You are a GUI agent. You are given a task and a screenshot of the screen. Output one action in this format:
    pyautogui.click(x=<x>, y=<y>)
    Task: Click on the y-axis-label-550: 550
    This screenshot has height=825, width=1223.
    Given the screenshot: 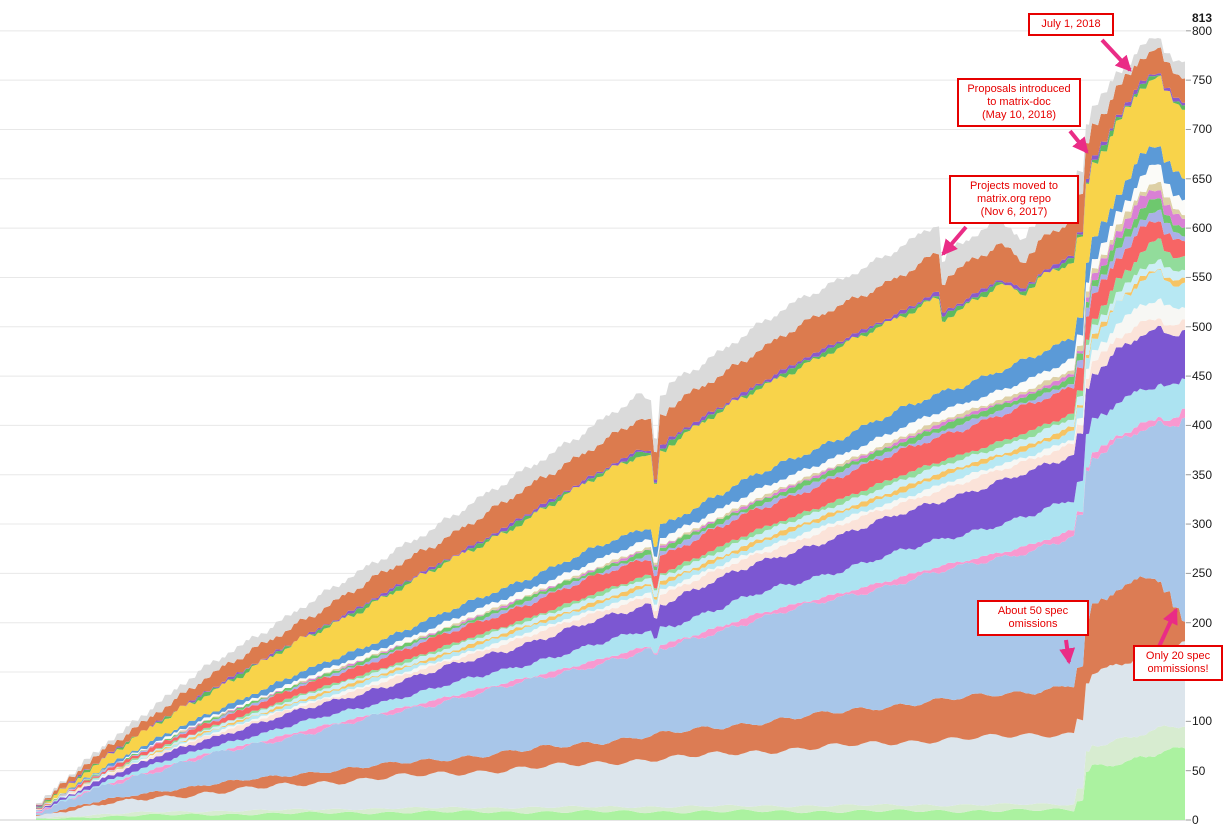 What is the action you would take?
    pyautogui.click(x=1202, y=277)
    